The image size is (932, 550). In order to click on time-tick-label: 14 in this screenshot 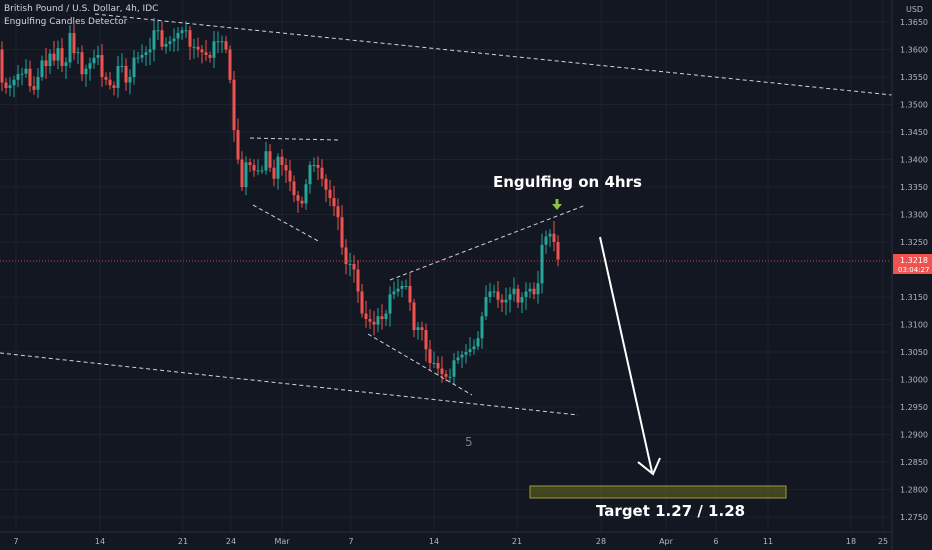, I will do `click(100, 541)`.